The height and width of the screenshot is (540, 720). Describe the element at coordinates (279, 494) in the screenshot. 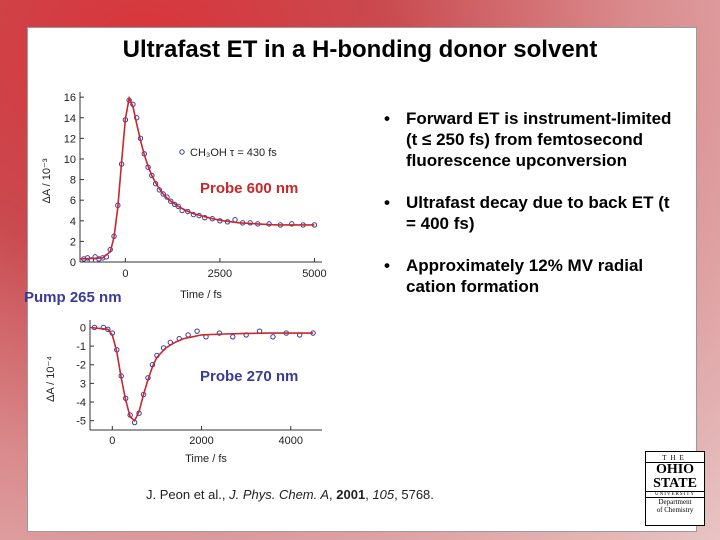

I see `citation-journal: J. Phys. Chem. A` at that location.